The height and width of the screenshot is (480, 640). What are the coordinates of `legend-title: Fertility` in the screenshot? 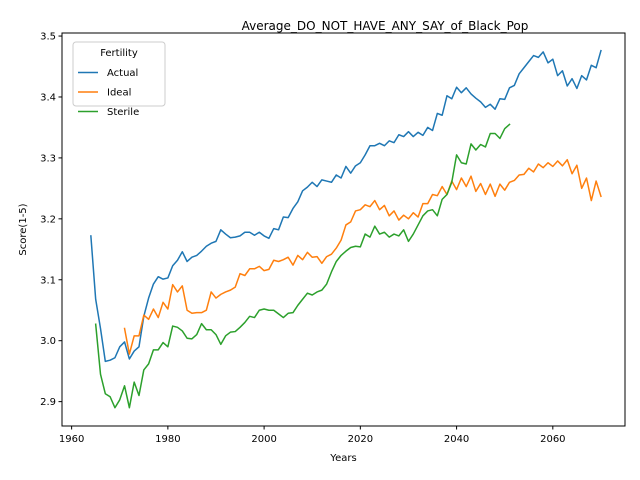 It's located at (119, 53).